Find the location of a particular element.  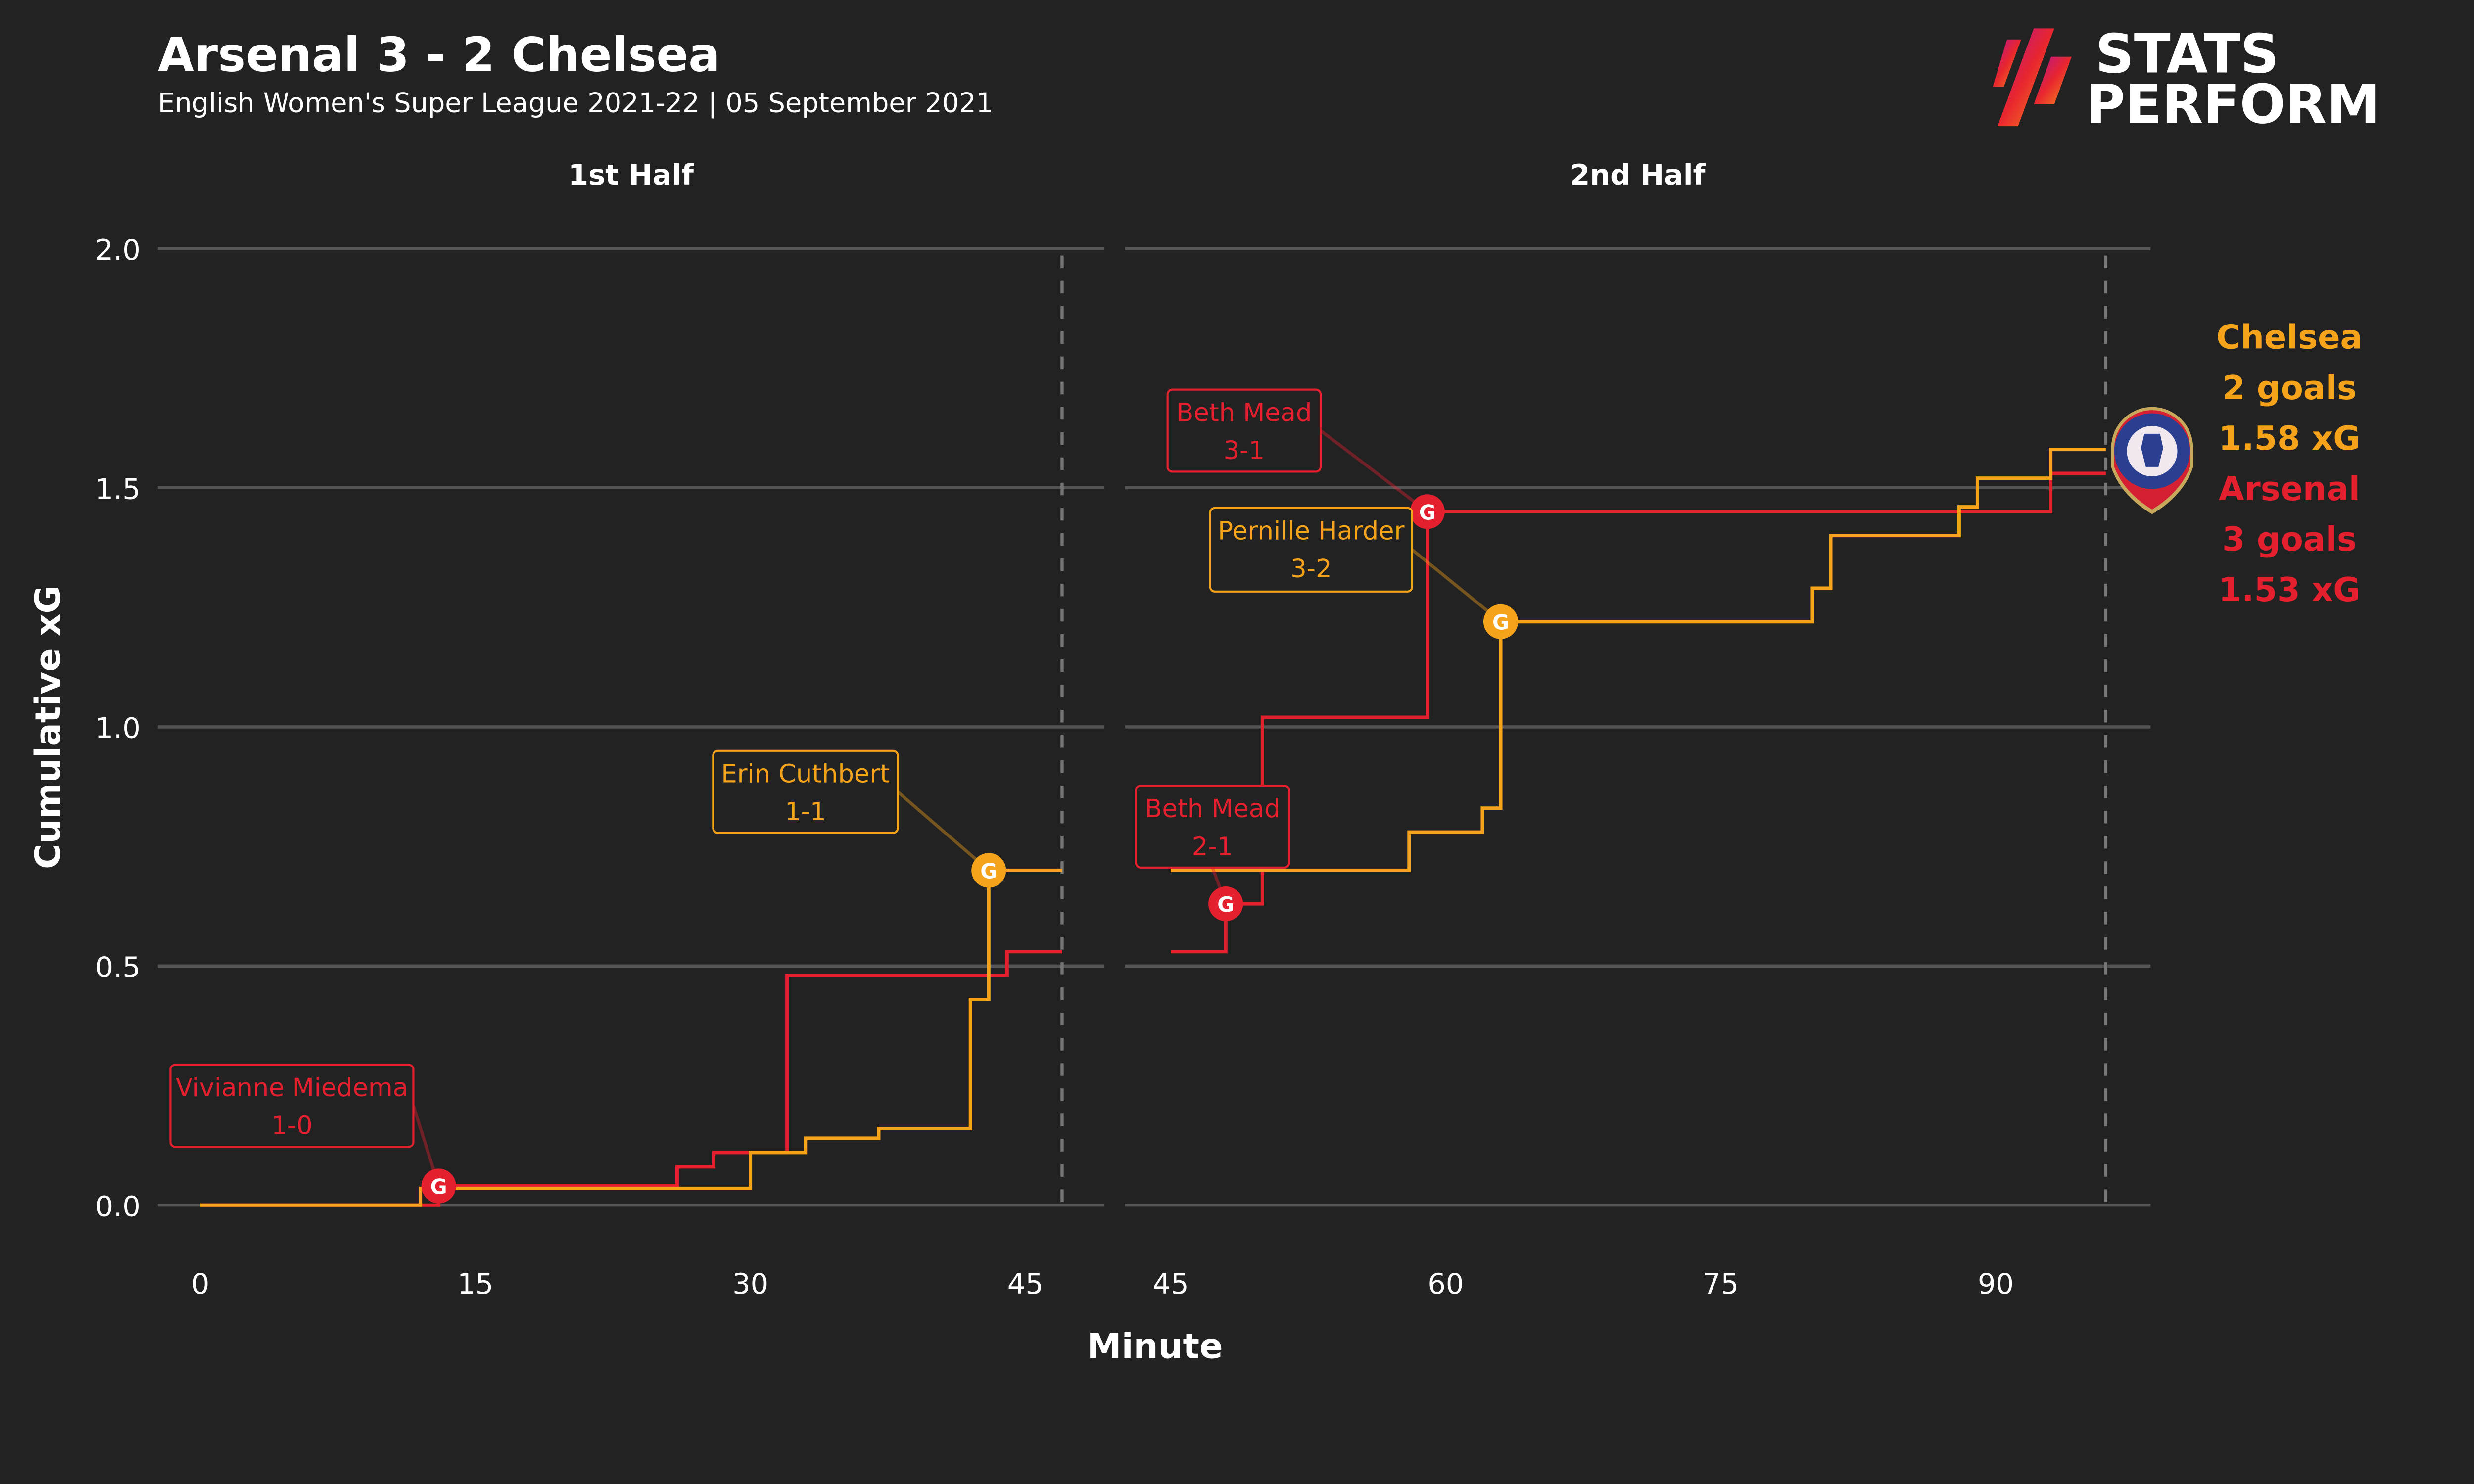

goal-annotation: Pernille Harder 3-2 G is located at coordinates (1364, 573).